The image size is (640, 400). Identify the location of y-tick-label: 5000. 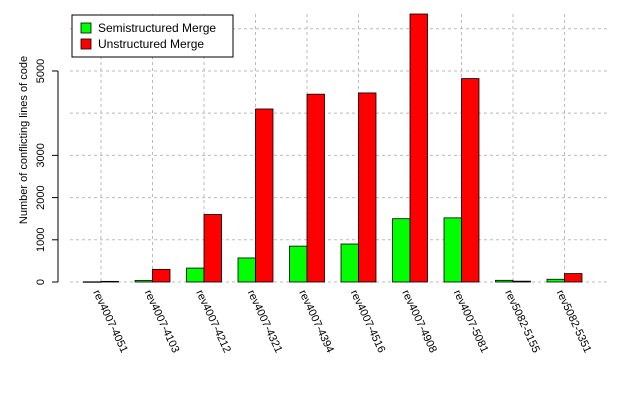
(41, 71).